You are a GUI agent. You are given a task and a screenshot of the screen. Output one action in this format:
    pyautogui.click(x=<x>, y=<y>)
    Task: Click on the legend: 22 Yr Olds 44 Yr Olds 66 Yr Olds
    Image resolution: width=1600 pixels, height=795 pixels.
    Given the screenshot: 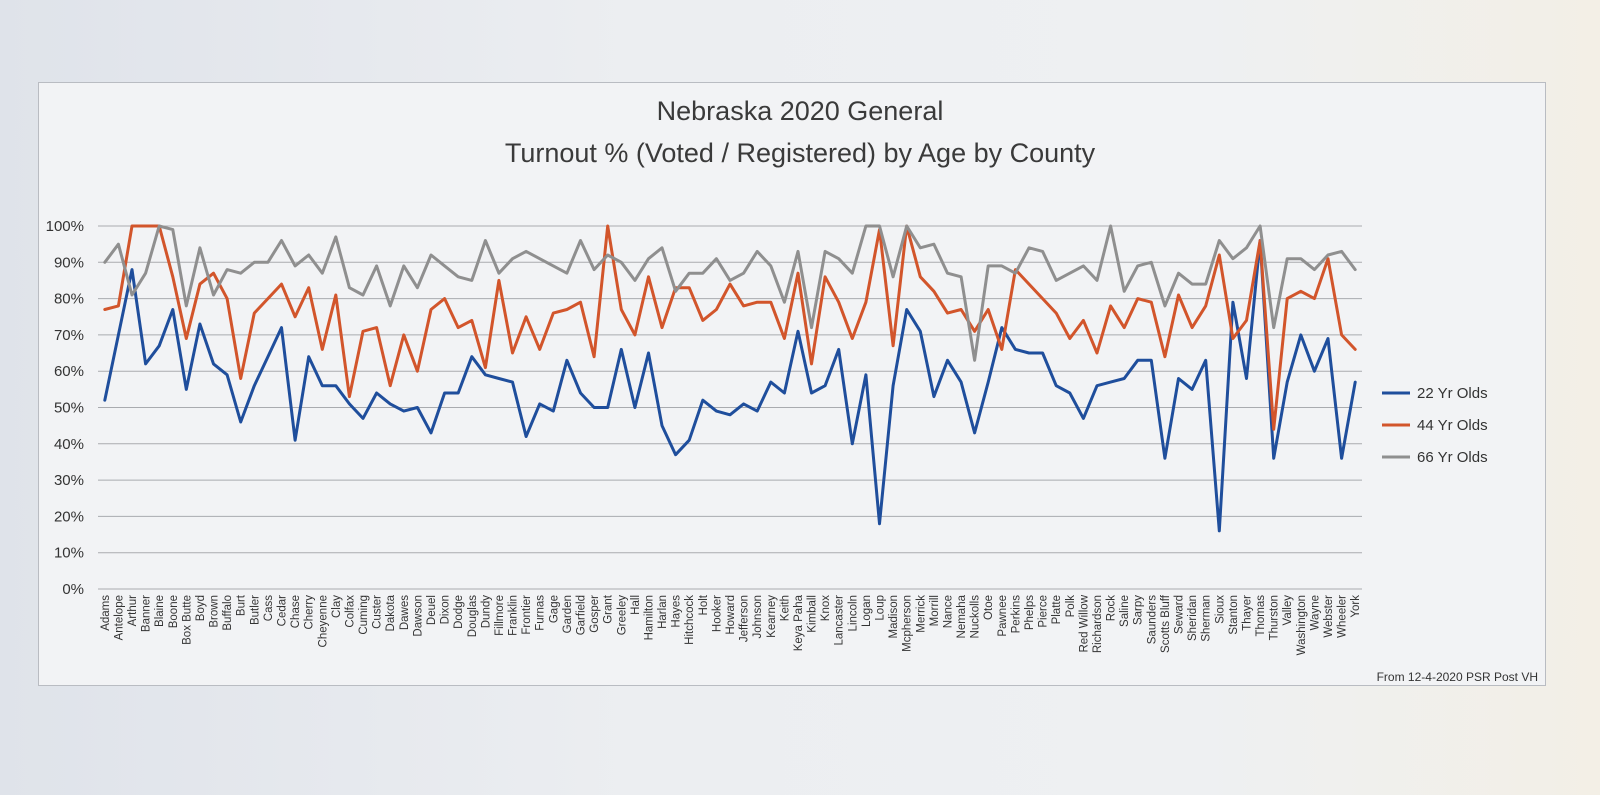 What is the action you would take?
    pyautogui.click(x=1435, y=425)
    